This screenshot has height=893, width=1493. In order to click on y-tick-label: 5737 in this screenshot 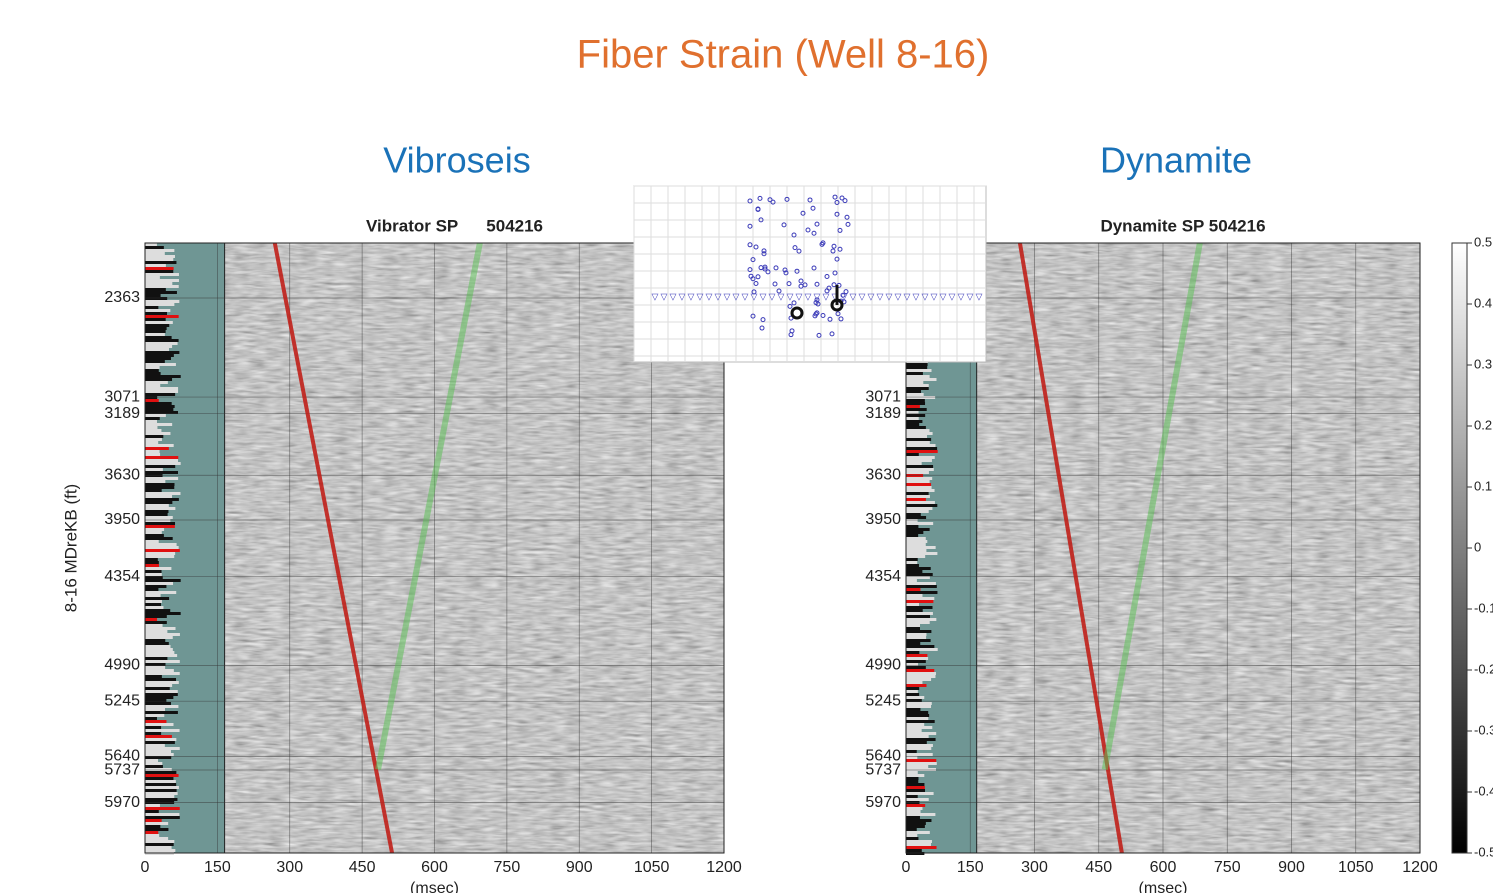, I will do `click(883, 769)`.